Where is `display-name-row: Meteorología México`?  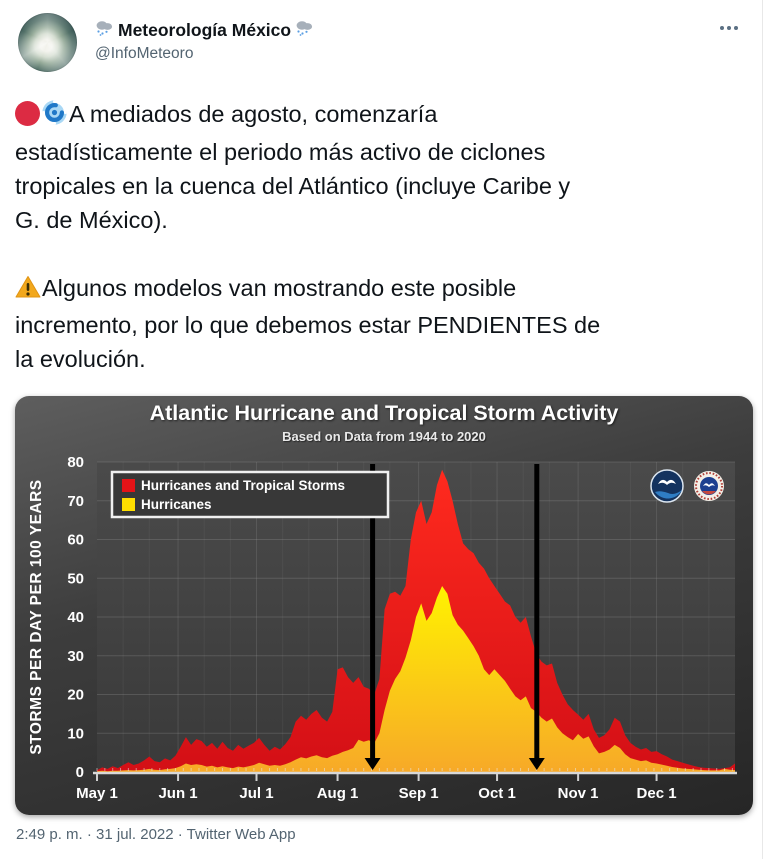
display-name-row: Meteorología México is located at coordinates (204, 30).